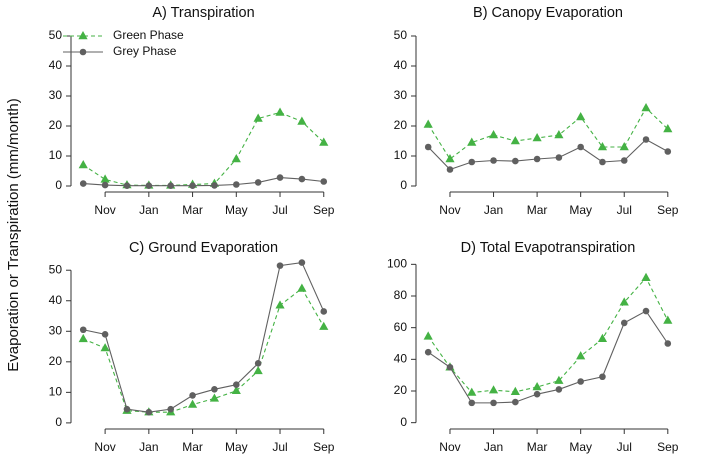 The height and width of the screenshot is (467, 708). What do you see at coordinates (58, 185) in the screenshot?
I see `y-tick-label: 0` at bounding box center [58, 185].